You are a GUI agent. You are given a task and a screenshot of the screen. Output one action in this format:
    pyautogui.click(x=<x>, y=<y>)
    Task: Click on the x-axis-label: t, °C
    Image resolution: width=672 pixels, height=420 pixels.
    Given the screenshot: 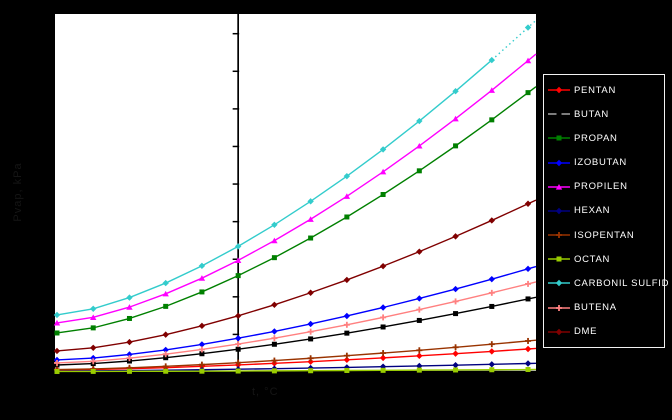 What is the action you would take?
    pyautogui.click(x=265, y=392)
    